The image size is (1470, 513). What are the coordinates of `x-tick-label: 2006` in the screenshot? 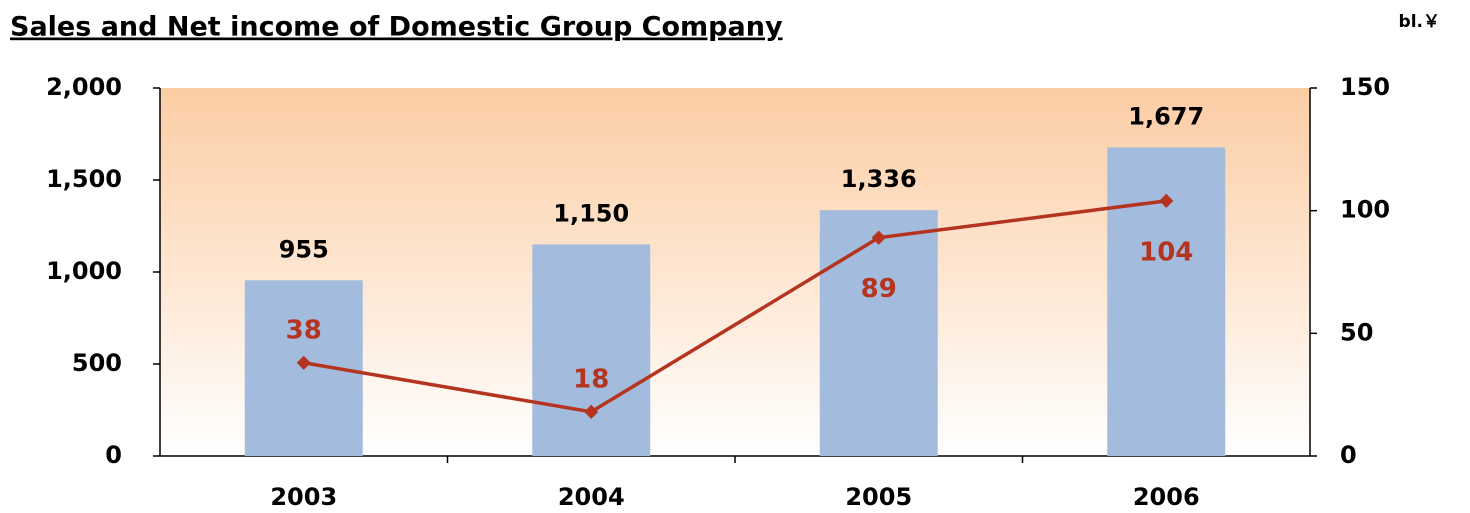 It's located at (1166, 497).